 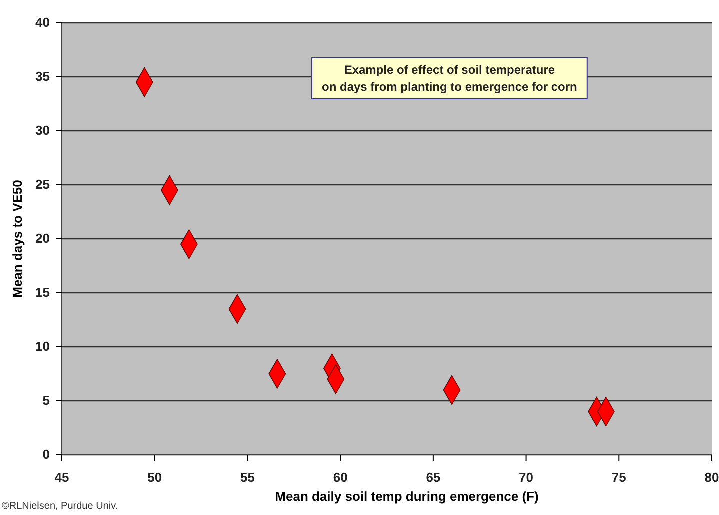 I want to click on x-axis-title: Mean daily soil temp during emergence (F), so click(x=407, y=496).